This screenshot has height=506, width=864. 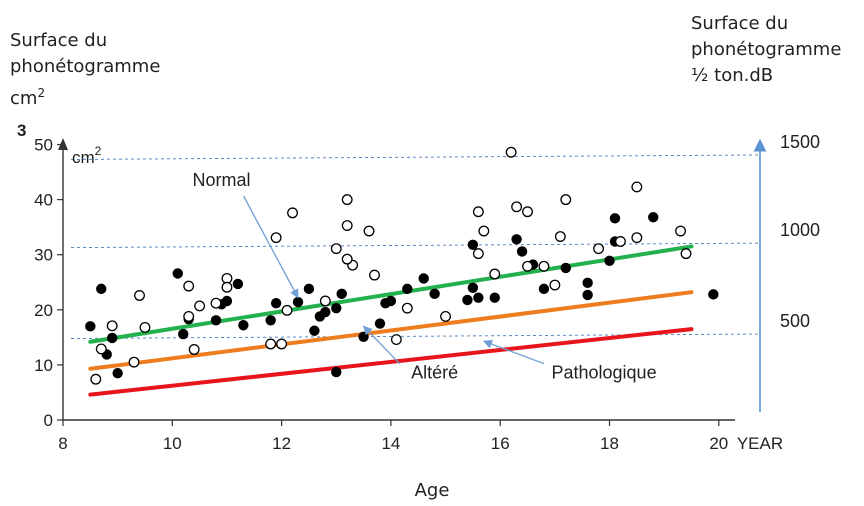 What do you see at coordinates (85, 66) in the screenshot?
I see `left-axis-title-line2: phonétogramme` at bounding box center [85, 66].